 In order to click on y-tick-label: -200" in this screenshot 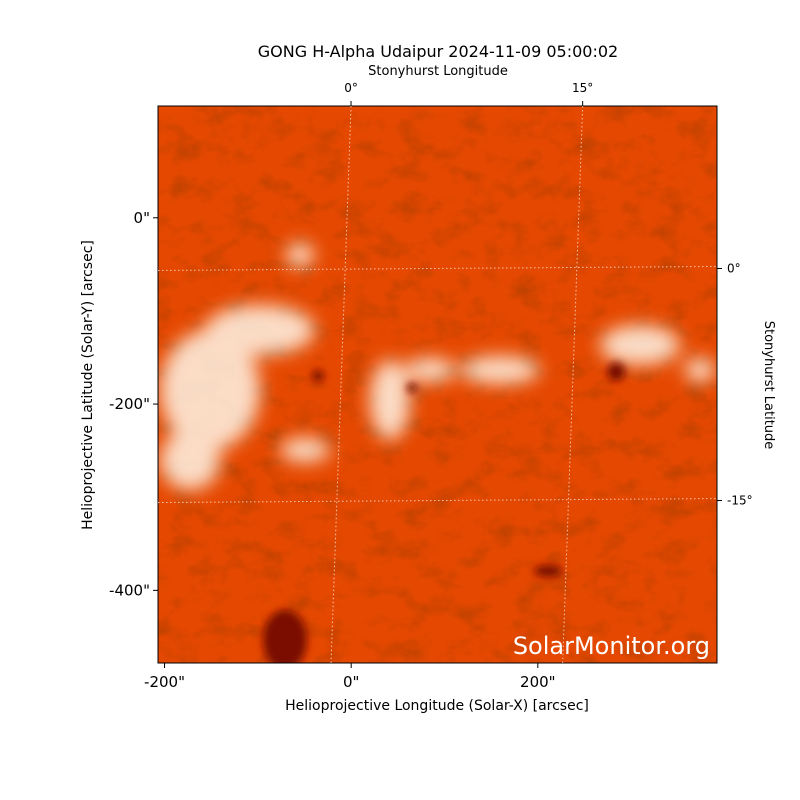, I will do `click(129, 404)`.